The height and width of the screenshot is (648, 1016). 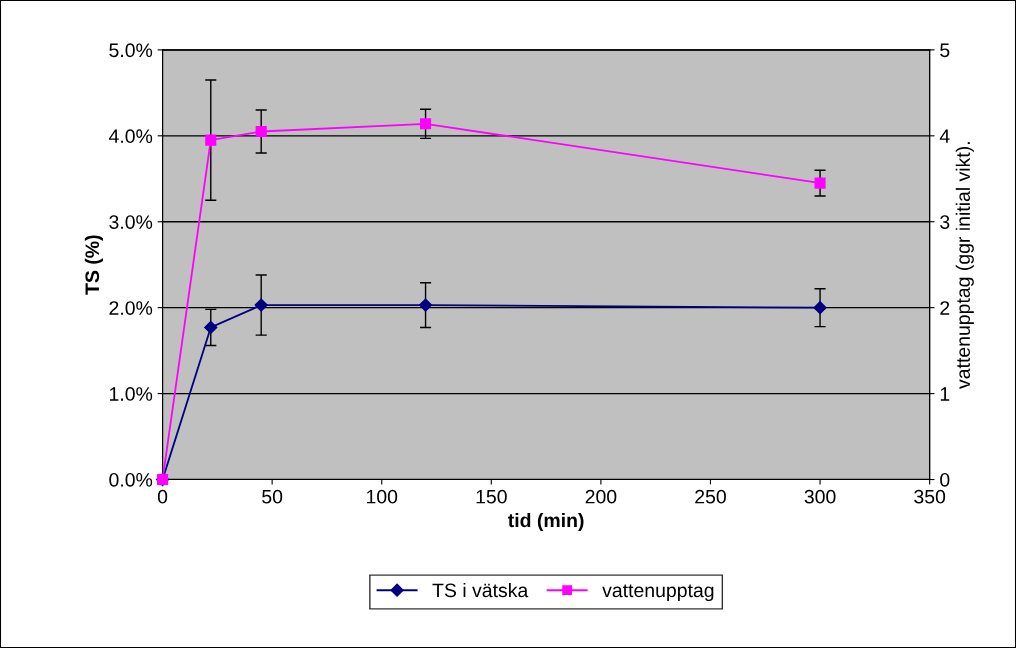 What do you see at coordinates (945, 308) in the screenshot?
I see `y2-tick-label: 2` at bounding box center [945, 308].